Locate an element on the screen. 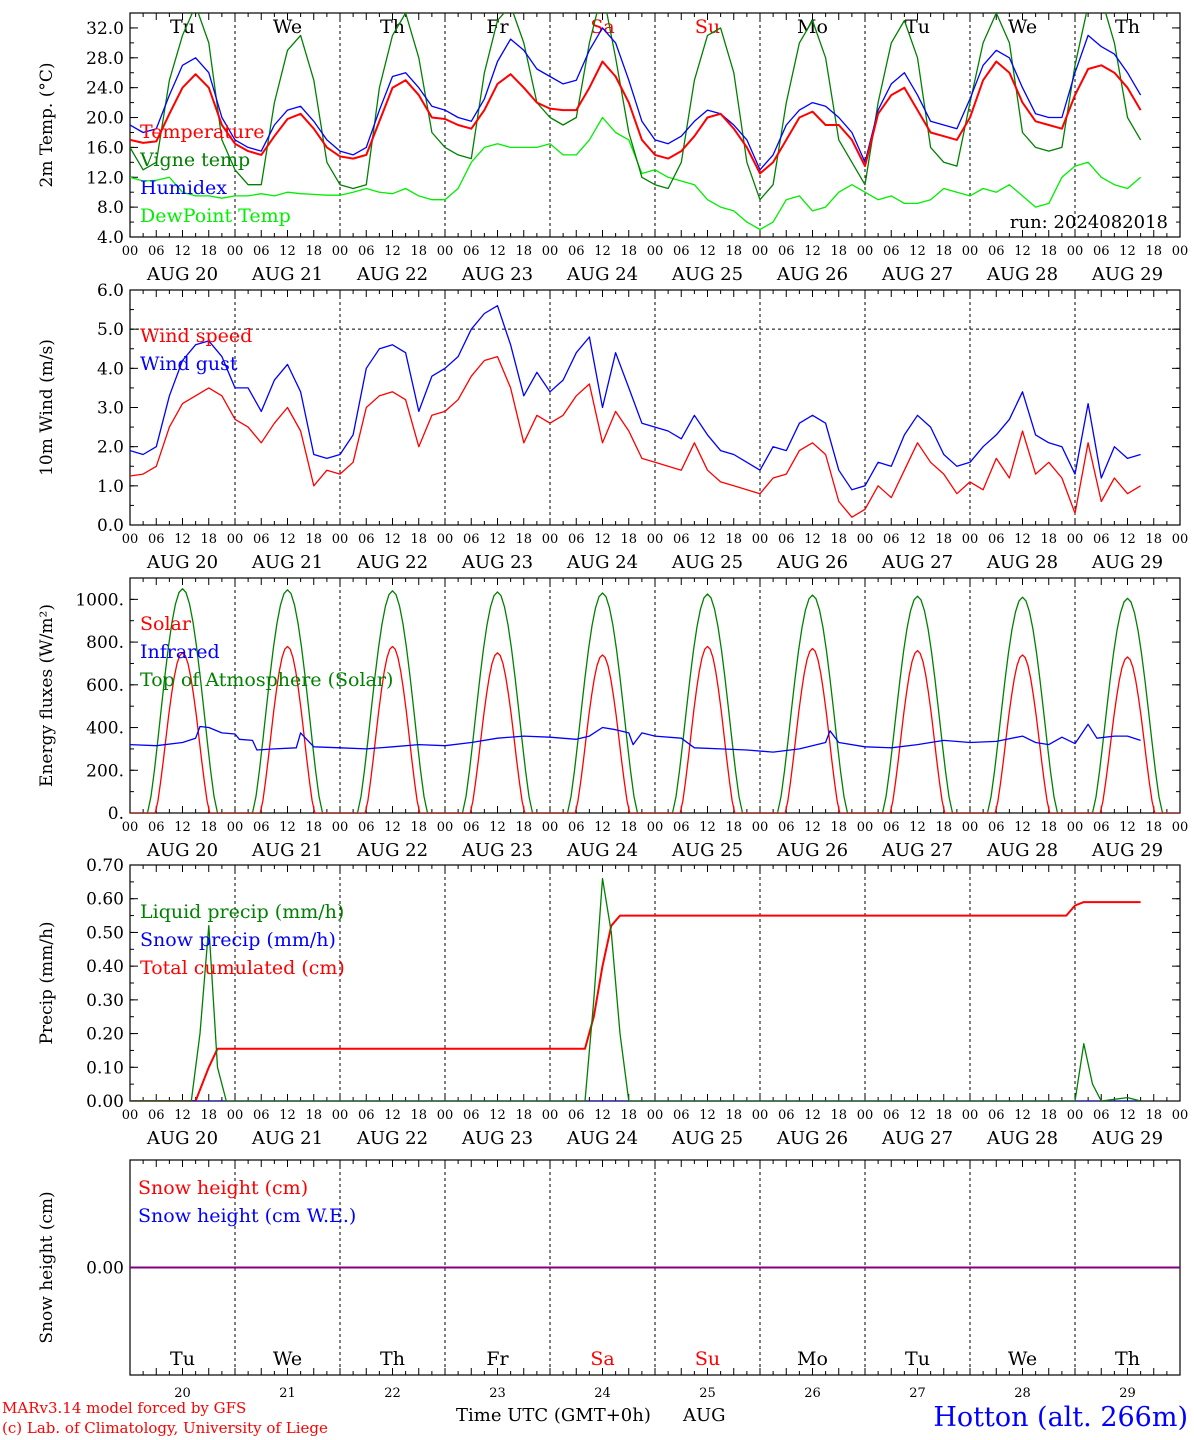 The width and height of the screenshot is (1194, 1440). date-label: AUG 25 is located at coordinates (707, 850).